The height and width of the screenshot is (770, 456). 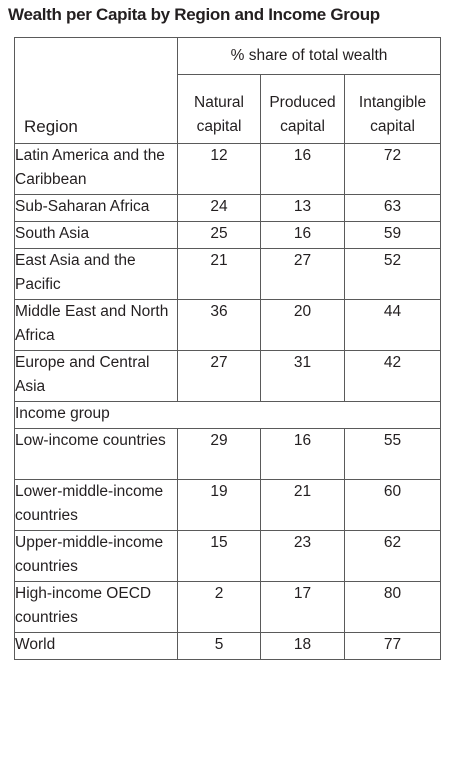 What do you see at coordinates (96, 556) in the screenshot?
I see `row-label: Upper-middle-income countries` at bounding box center [96, 556].